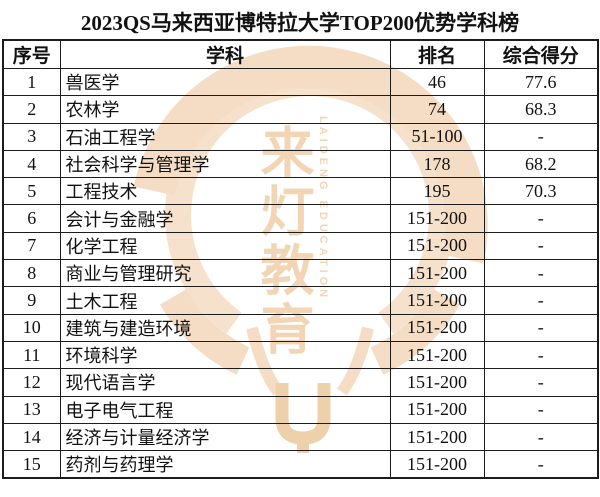 This screenshot has height=497, width=600. Describe the element at coordinates (31, 300) in the screenshot. I see `cell-no: 9` at that location.